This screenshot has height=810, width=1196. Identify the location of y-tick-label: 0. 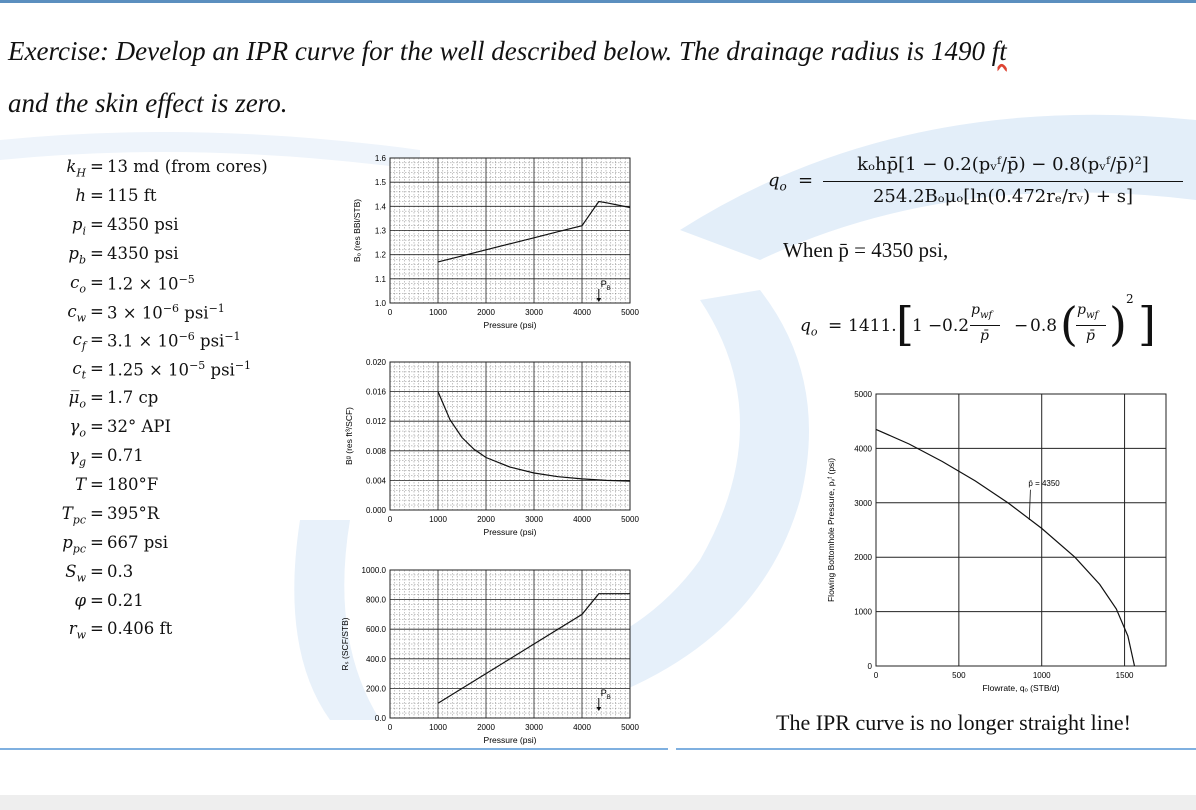
(870, 666).